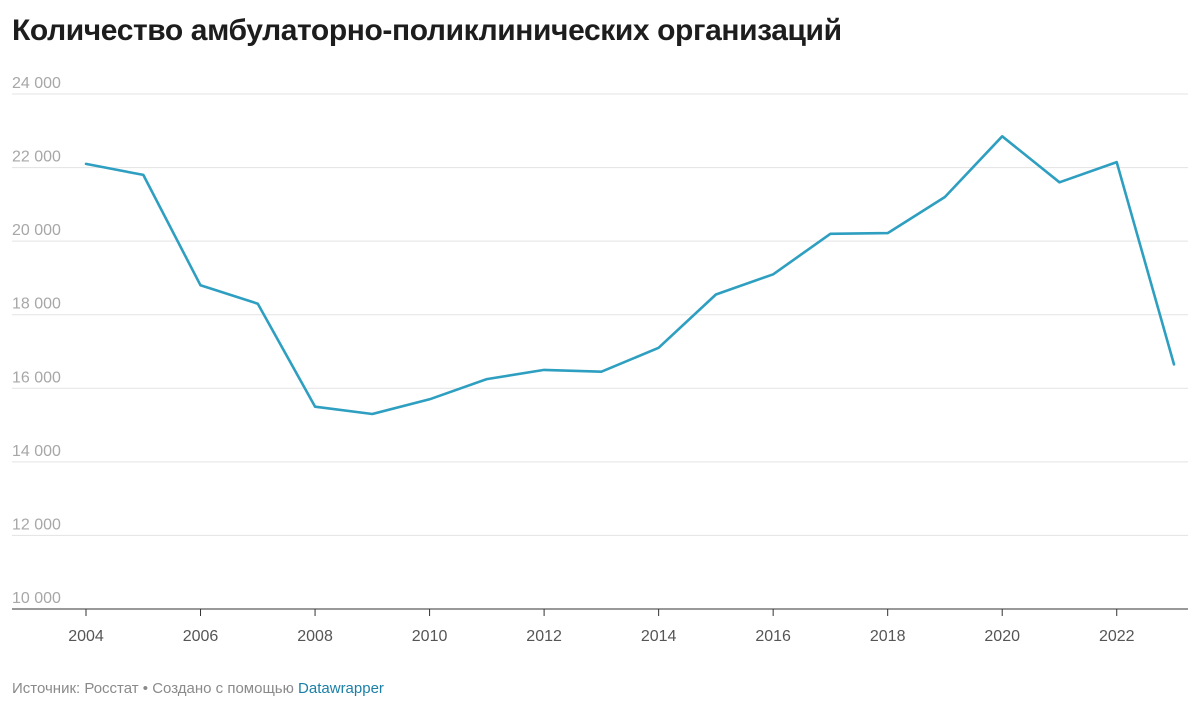 This screenshot has width=1200, height=711. Describe the element at coordinates (773, 636) in the screenshot. I see `x-tick-label: 2016` at that location.